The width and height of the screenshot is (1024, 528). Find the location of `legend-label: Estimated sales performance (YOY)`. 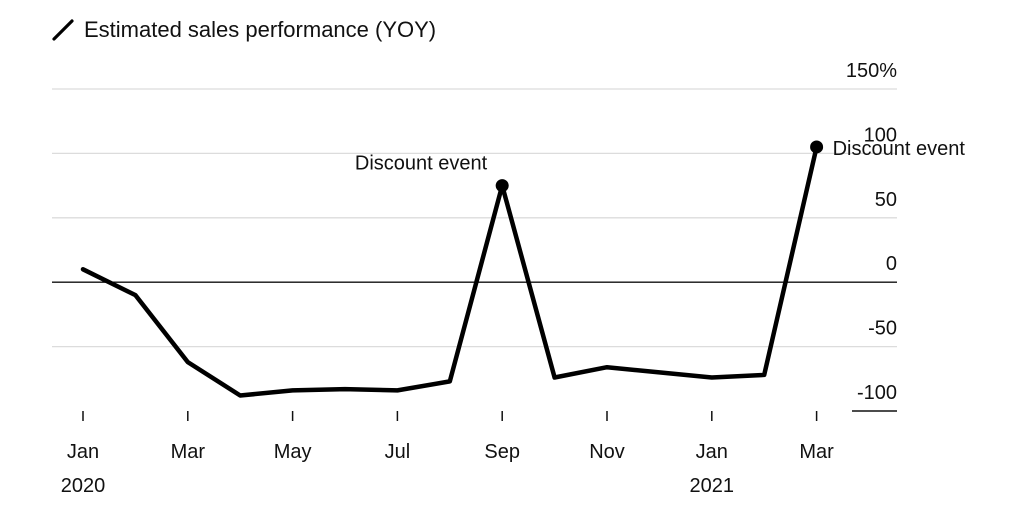

legend-label: Estimated sales performance (YOY) is located at coordinates (260, 29).